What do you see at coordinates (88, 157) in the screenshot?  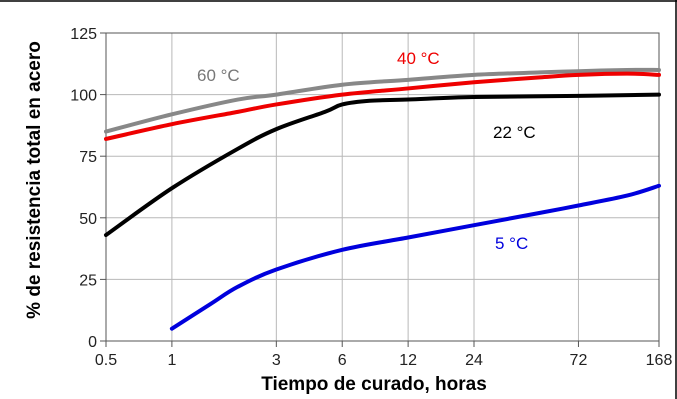 I see `y-tick-label: 75` at bounding box center [88, 157].